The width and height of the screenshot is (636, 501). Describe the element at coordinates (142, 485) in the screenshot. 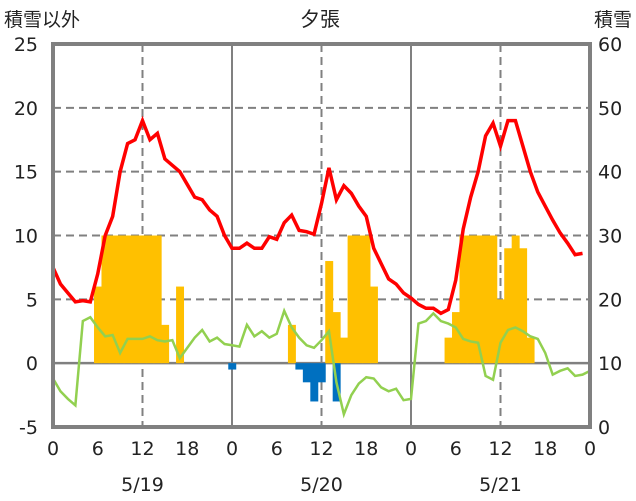

I see `date-label: 5/19` at that location.